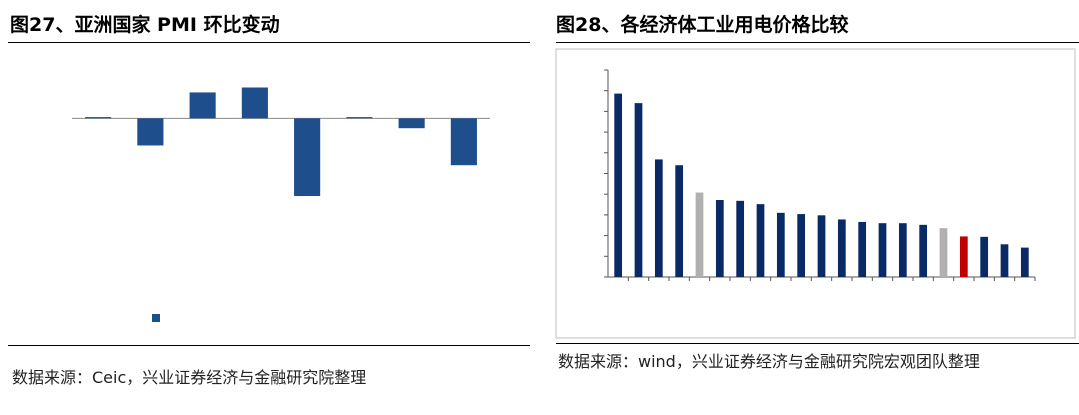 The width and height of the screenshot is (1079, 415). What do you see at coordinates (269, 345) in the screenshot?
I see `left-source-rule` at bounding box center [269, 345].